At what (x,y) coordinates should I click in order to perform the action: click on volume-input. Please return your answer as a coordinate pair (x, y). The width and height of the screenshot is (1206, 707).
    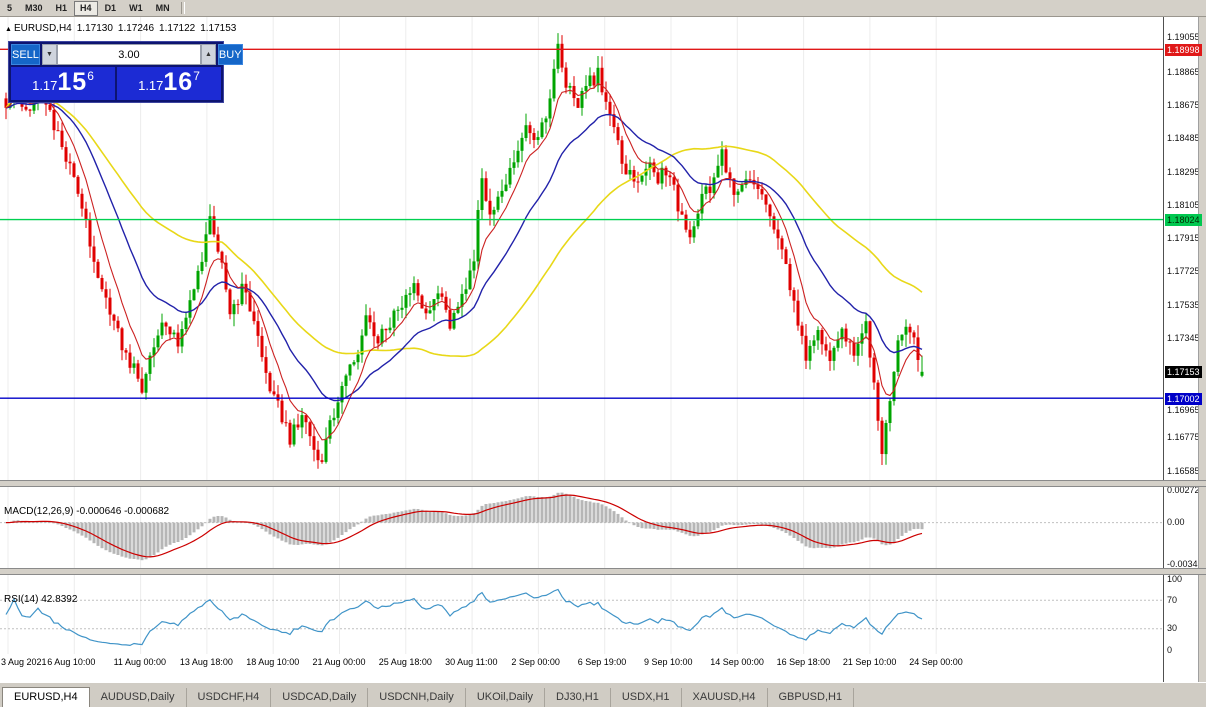
    Looking at the image, I should click on (128, 54).